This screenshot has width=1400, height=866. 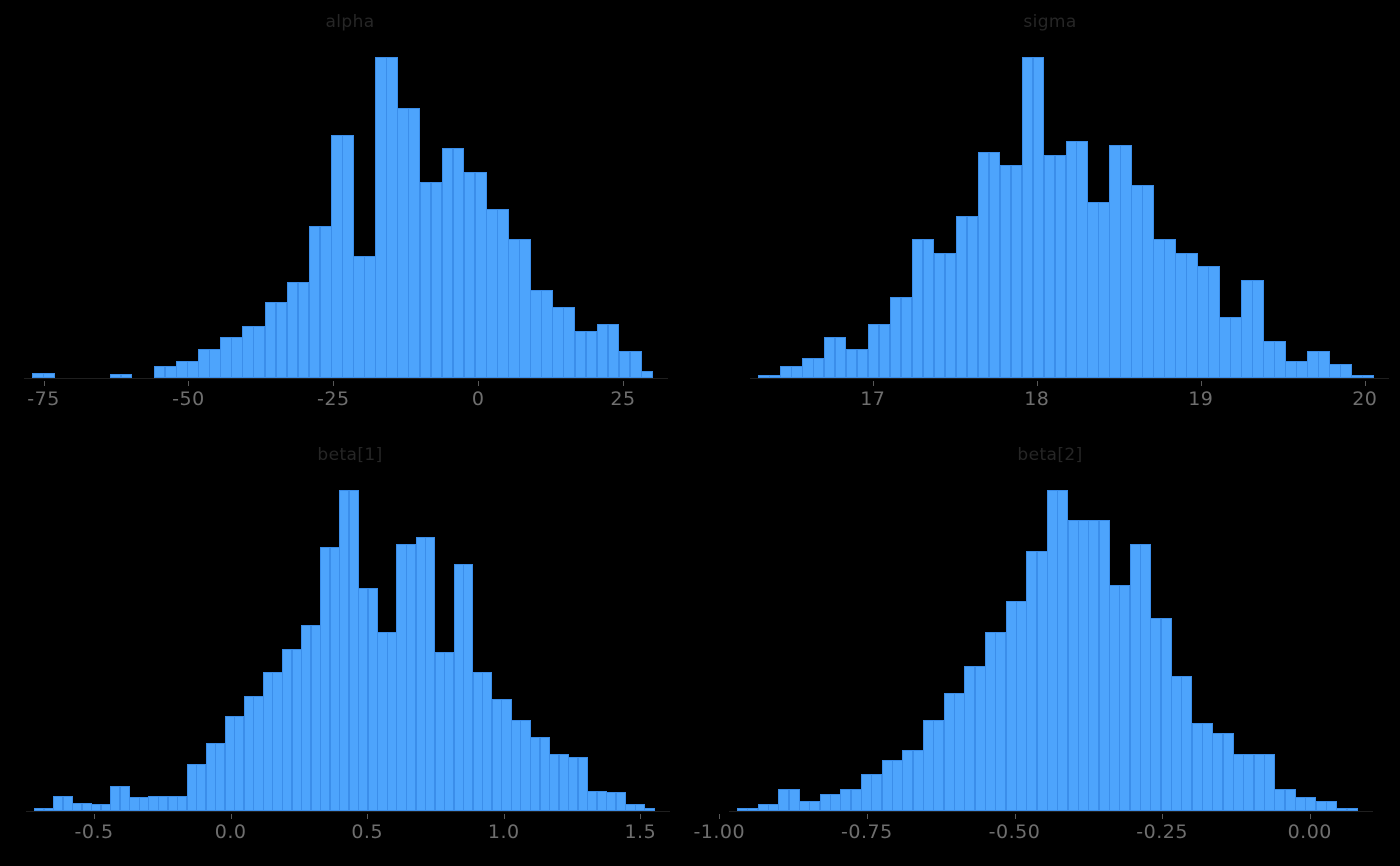 What do you see at coordinates (1309, 832) in the screenshot?
I see `x-tick-label: 0.00` at bounding box center [1309, 832].